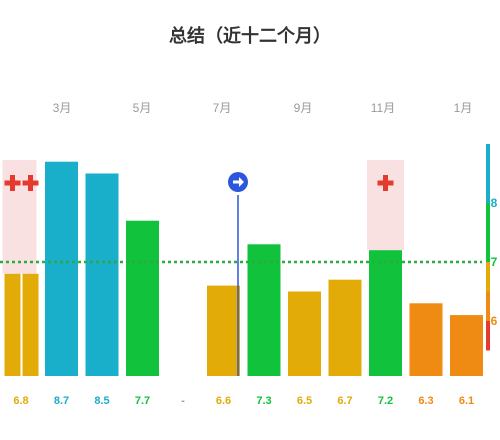  I want to click on alert-highlight, so click(385, 205).